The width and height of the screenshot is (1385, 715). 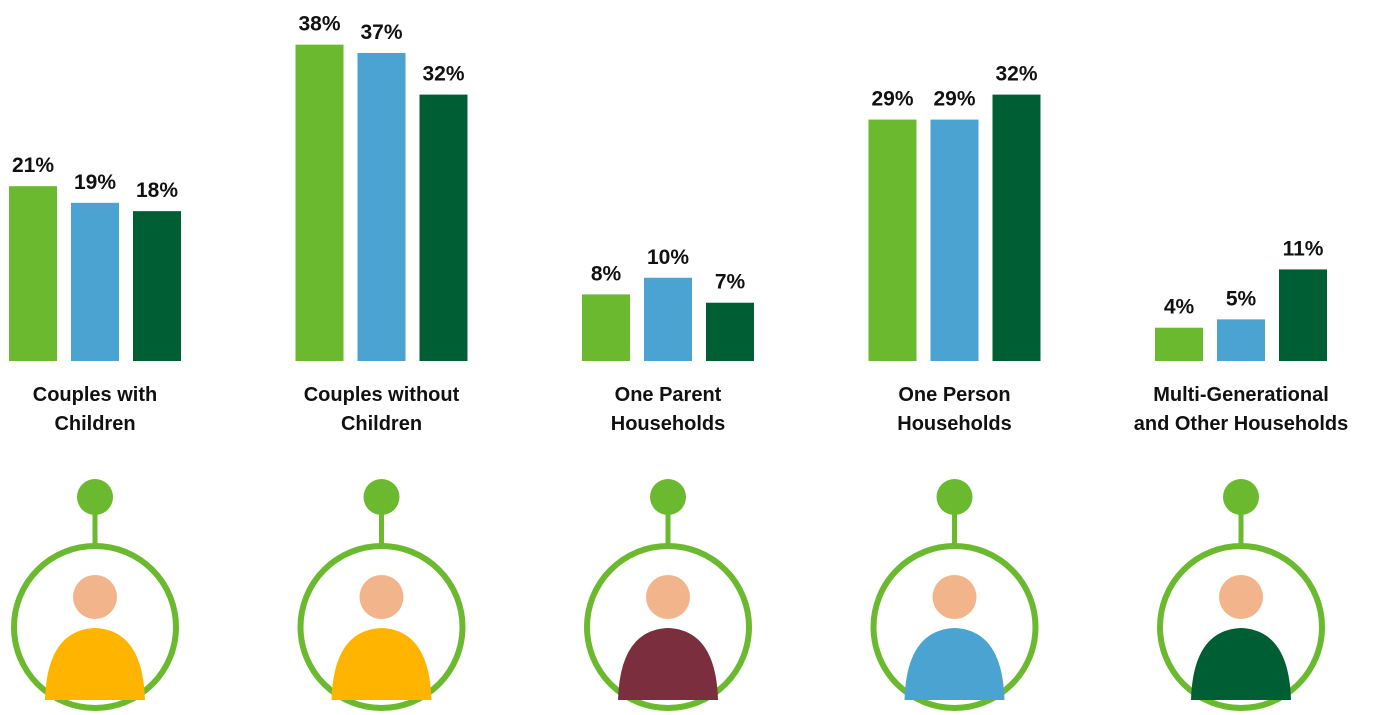 I want to click on data-label: 5%, so click(x=1241, y=298).